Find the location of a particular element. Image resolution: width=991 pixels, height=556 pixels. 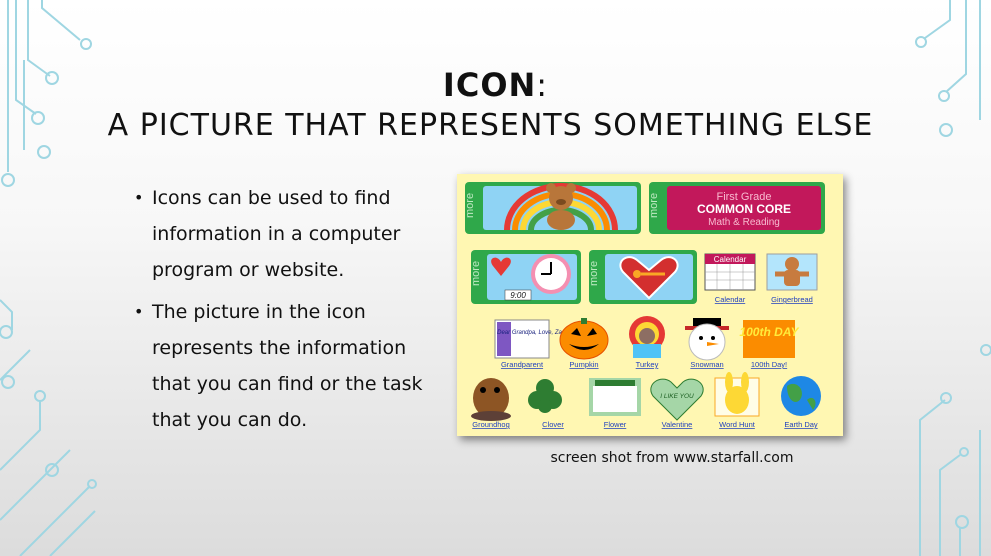

valentine-link: Valentine is located at coordinates (677, 424).